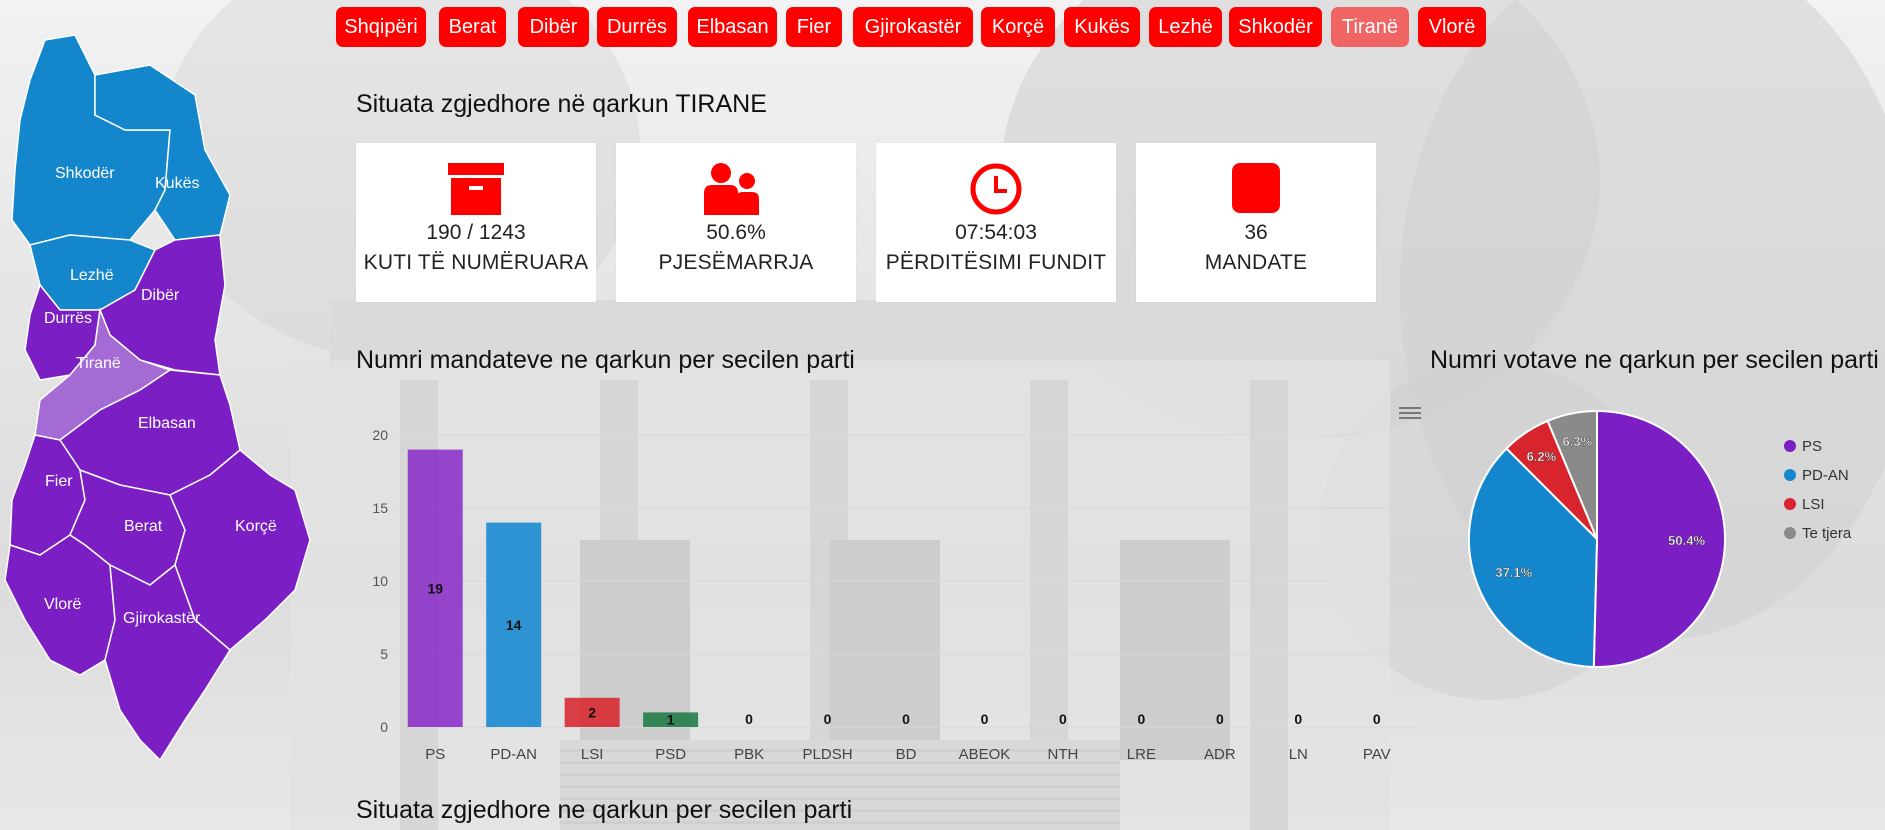  I want to click on legend-item: PS, so click(1812, 446).